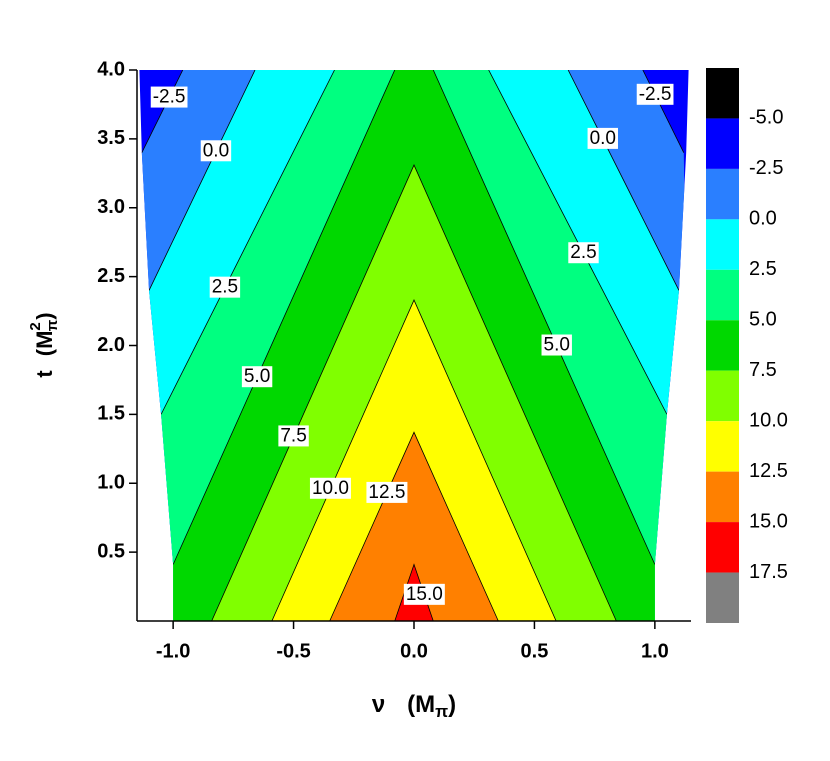  Describe the element at coordinates (111, 414) in the screenshot. I see `y-tick-label: 1.5` at that location.